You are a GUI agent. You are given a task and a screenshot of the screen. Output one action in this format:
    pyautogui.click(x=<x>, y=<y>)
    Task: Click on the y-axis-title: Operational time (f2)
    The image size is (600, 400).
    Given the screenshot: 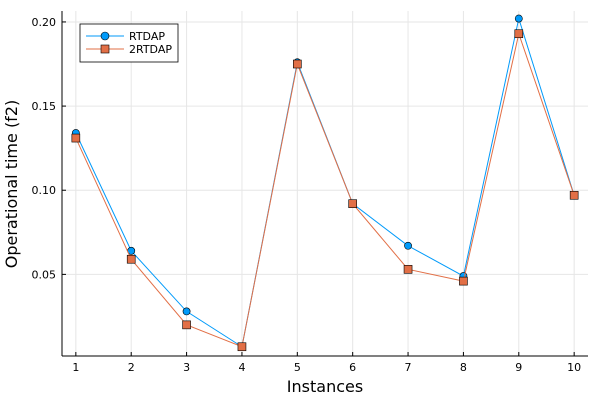 What is the action you would take?
    pyautogui.click(x=11, y=184)
    